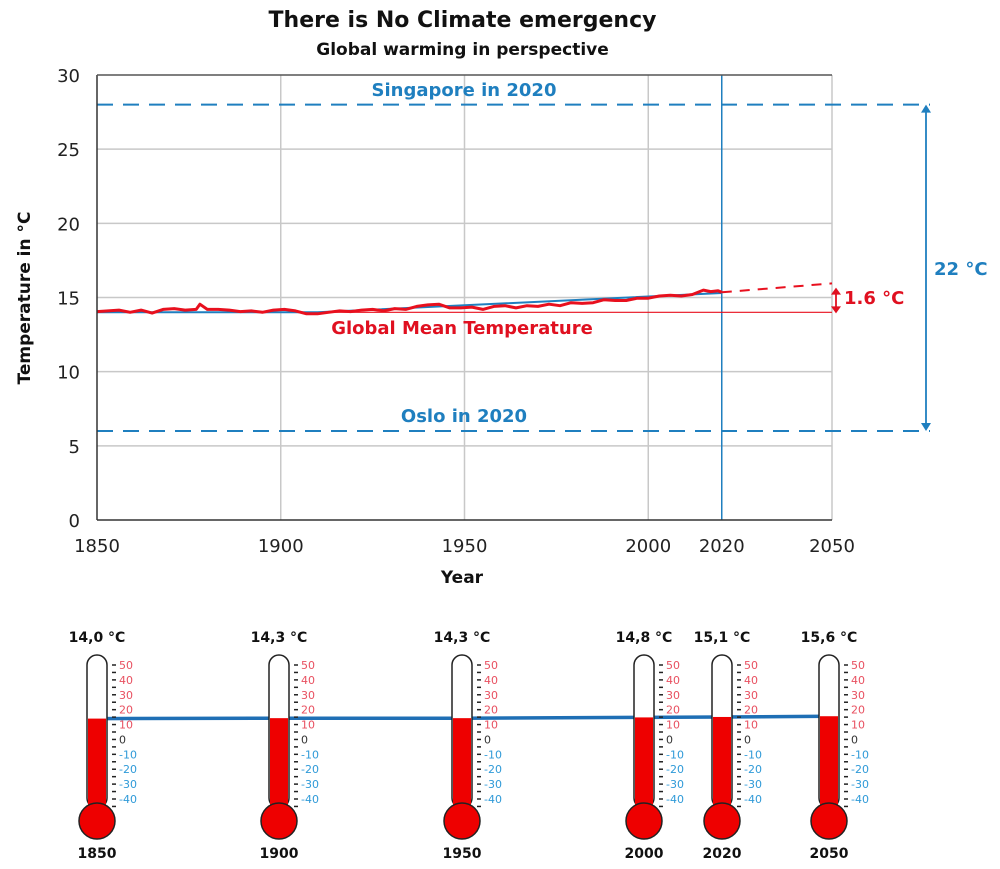  I want to click on thermometer: 15,1 °C 2020 50 40 30 20 100 -10 -20 -30 -40, so click(728, 746).